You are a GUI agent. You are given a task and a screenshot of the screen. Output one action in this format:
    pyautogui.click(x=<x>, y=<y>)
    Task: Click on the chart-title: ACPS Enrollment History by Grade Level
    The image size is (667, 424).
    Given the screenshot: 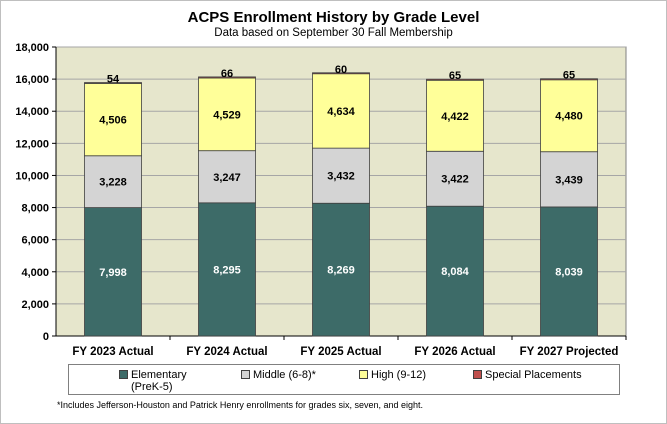 What is the action you would take?
    pyautogui.click(x=333, y=17)
    